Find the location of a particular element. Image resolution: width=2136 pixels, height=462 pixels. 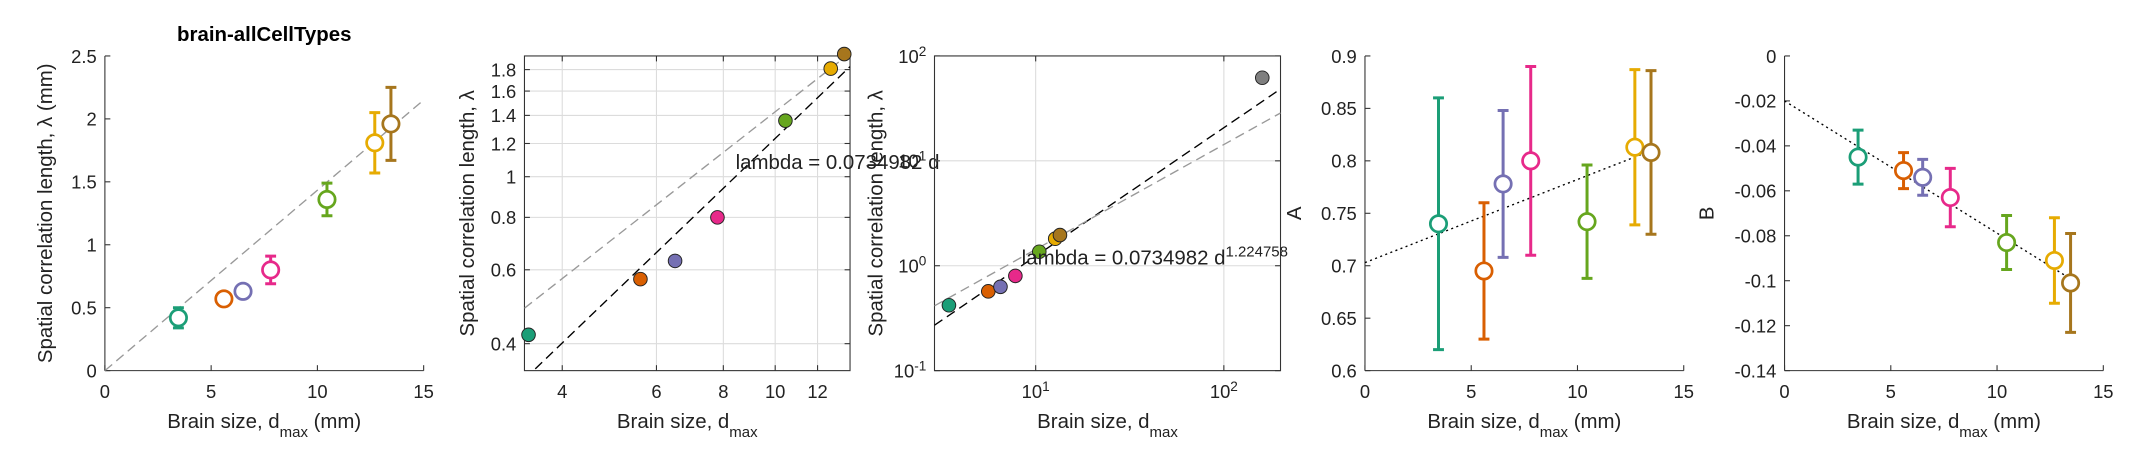

y-tick-label: 10² is located at coordinates (912, 54).